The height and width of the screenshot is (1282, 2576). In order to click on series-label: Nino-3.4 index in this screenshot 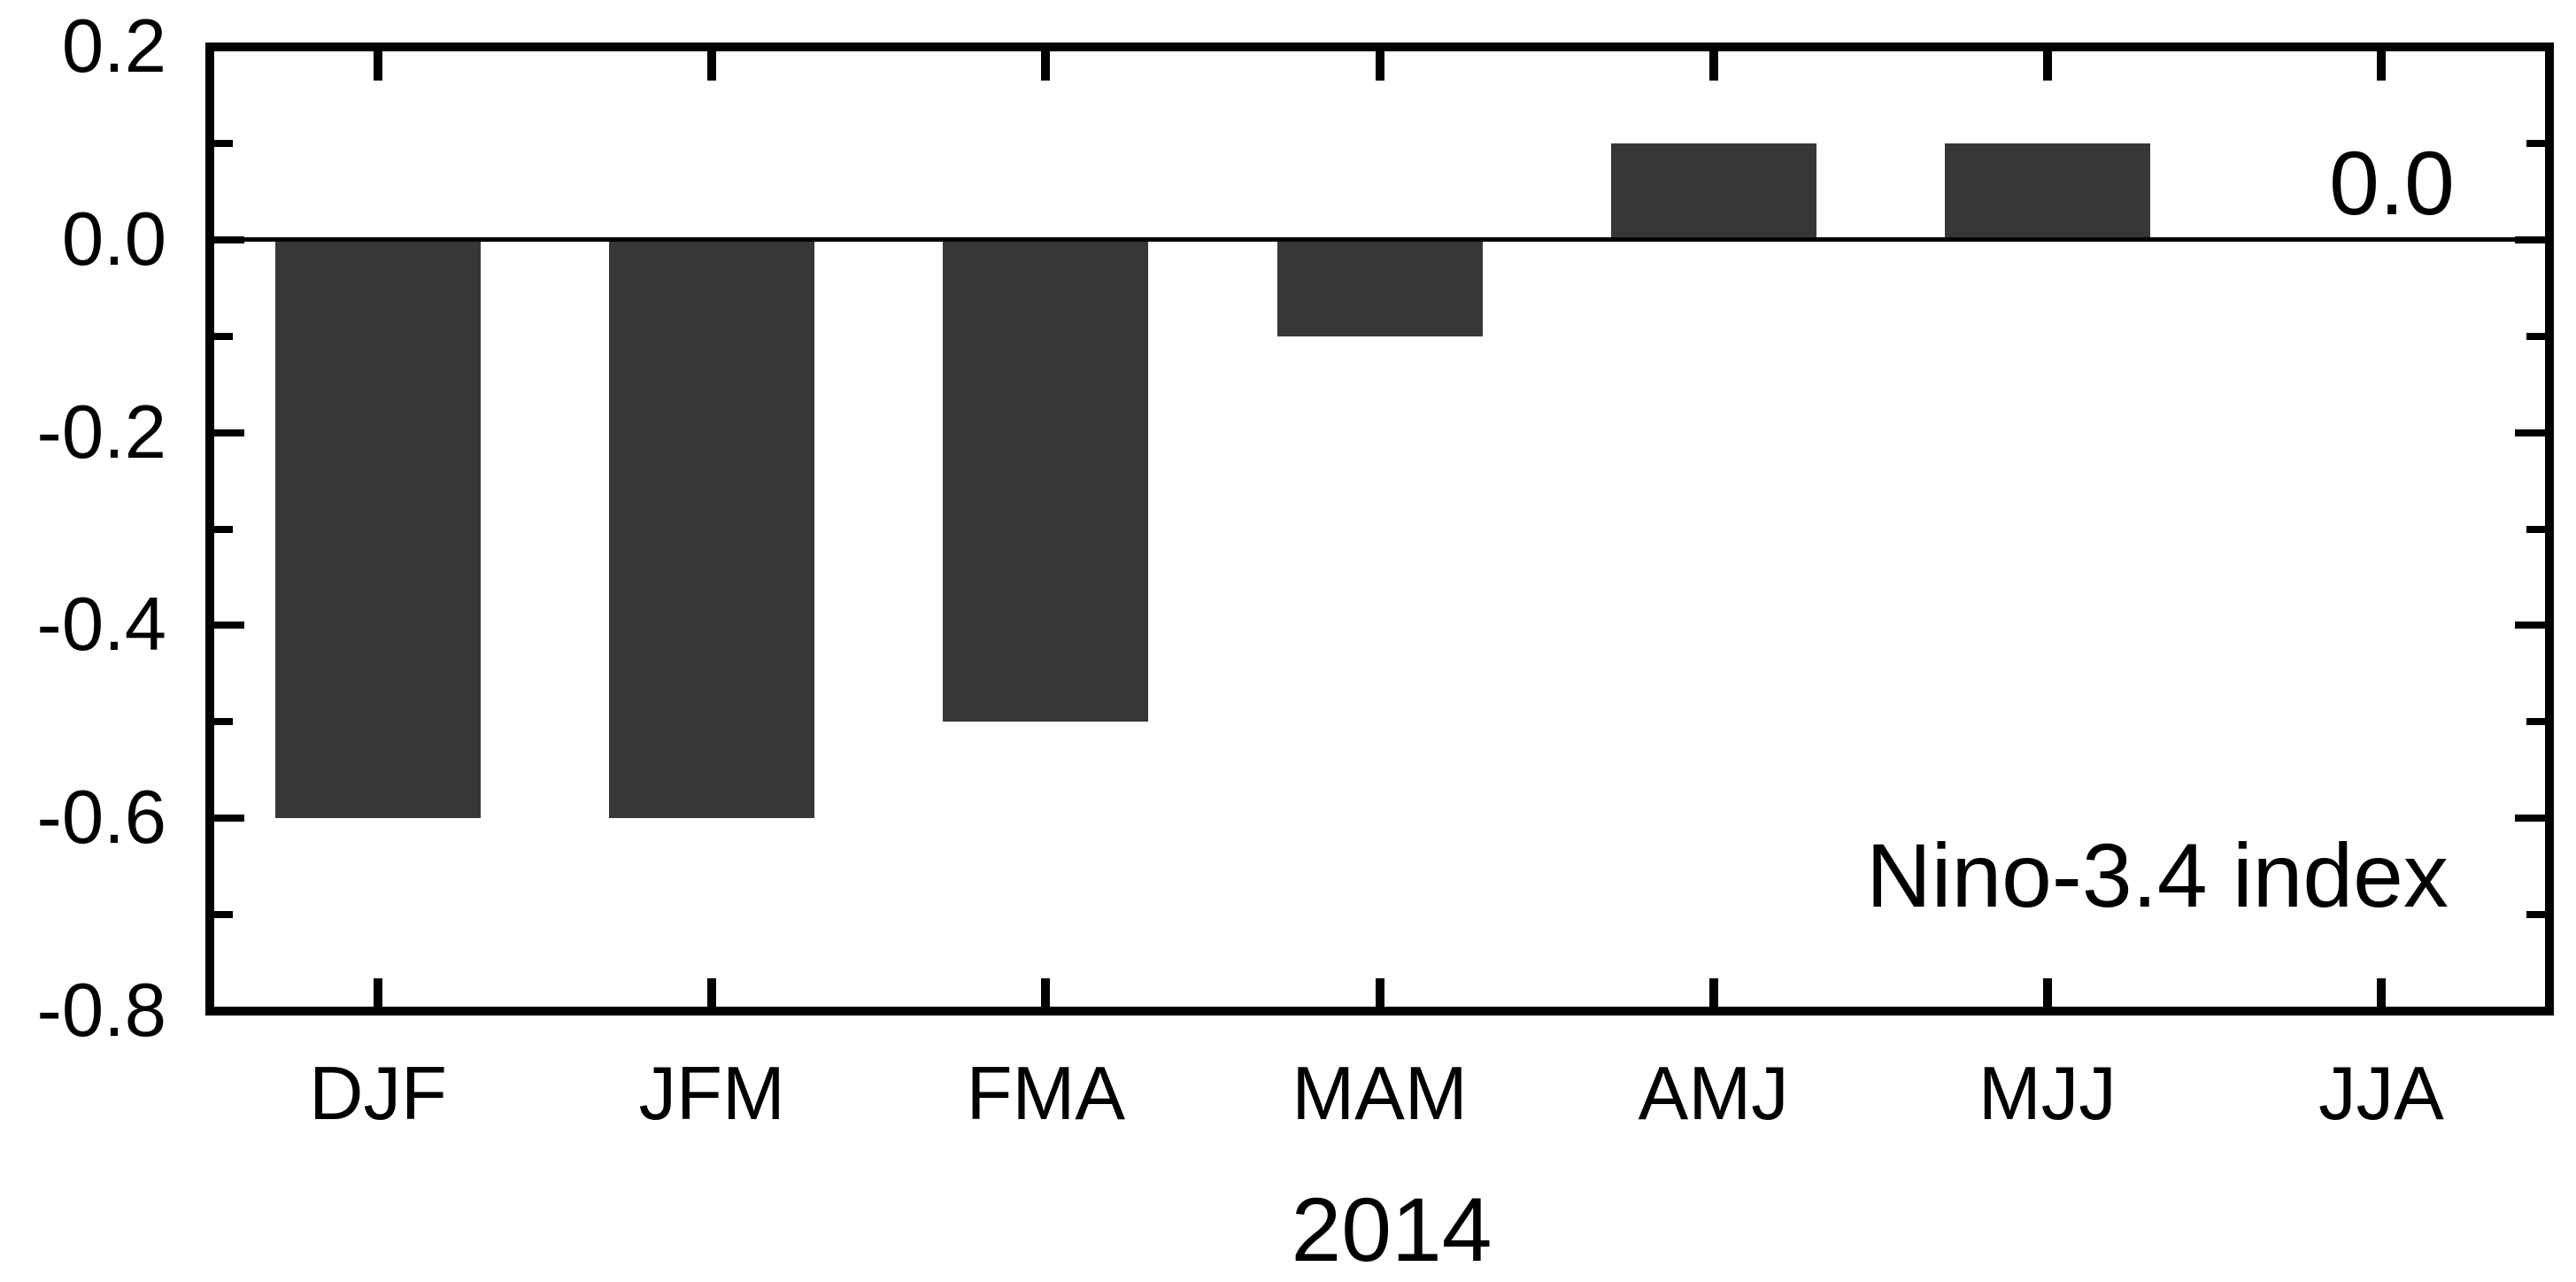, I will do `click(2157, 875)`.